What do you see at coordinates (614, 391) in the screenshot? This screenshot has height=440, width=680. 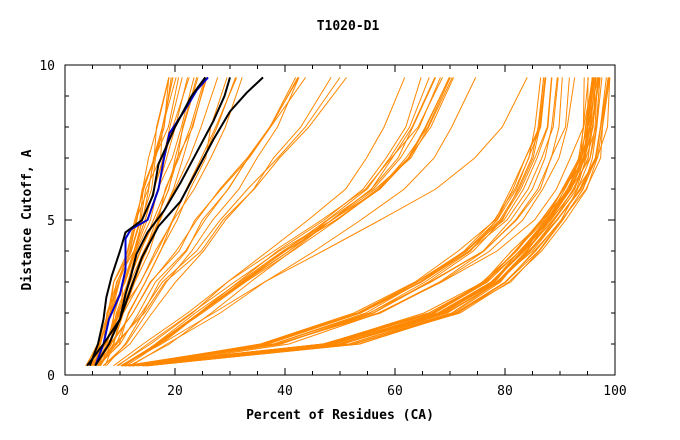 I see `x-tick-label: 100` at bounding box center [614, 391].